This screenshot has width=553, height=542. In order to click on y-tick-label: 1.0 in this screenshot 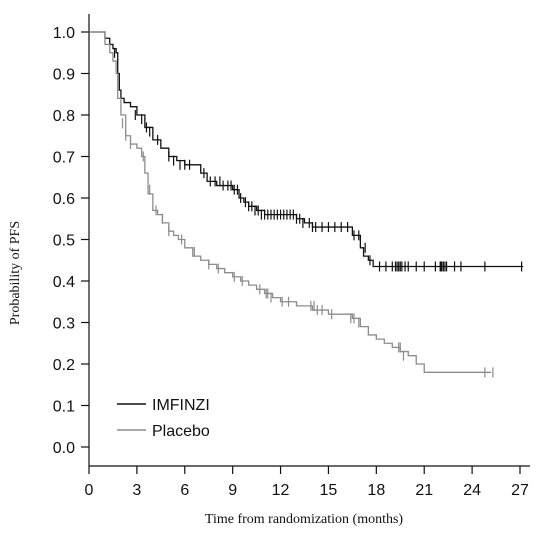, I will do `click(64, 33)`.